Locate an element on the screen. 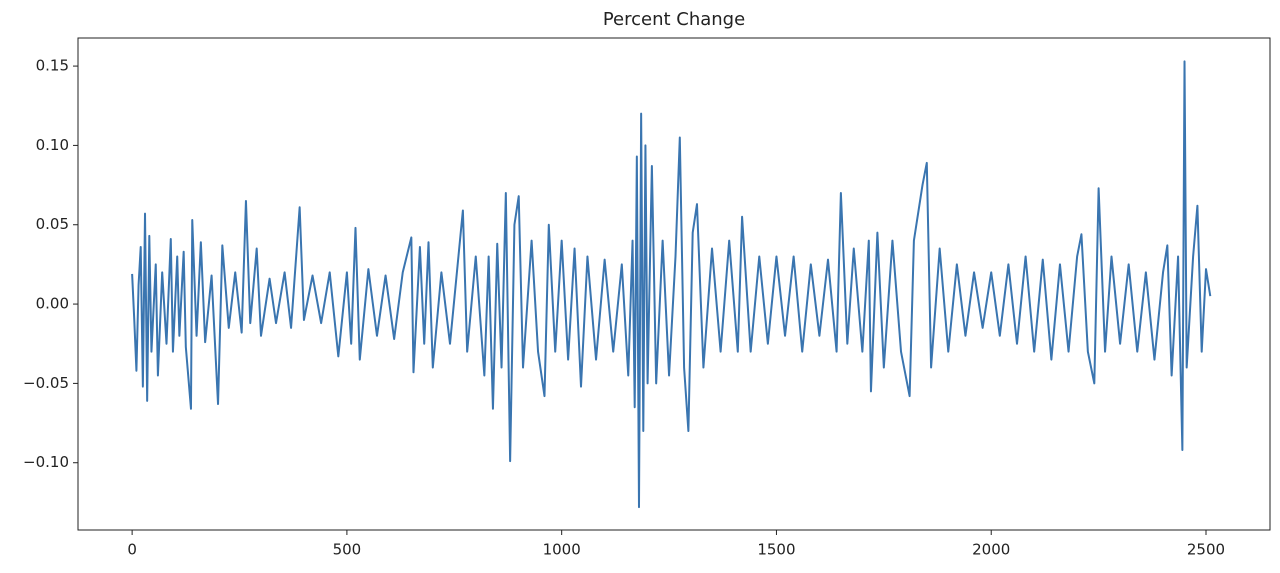 The image size is (1280, 573). x-tick-label: 1500 is located at coordinates (776, 550).